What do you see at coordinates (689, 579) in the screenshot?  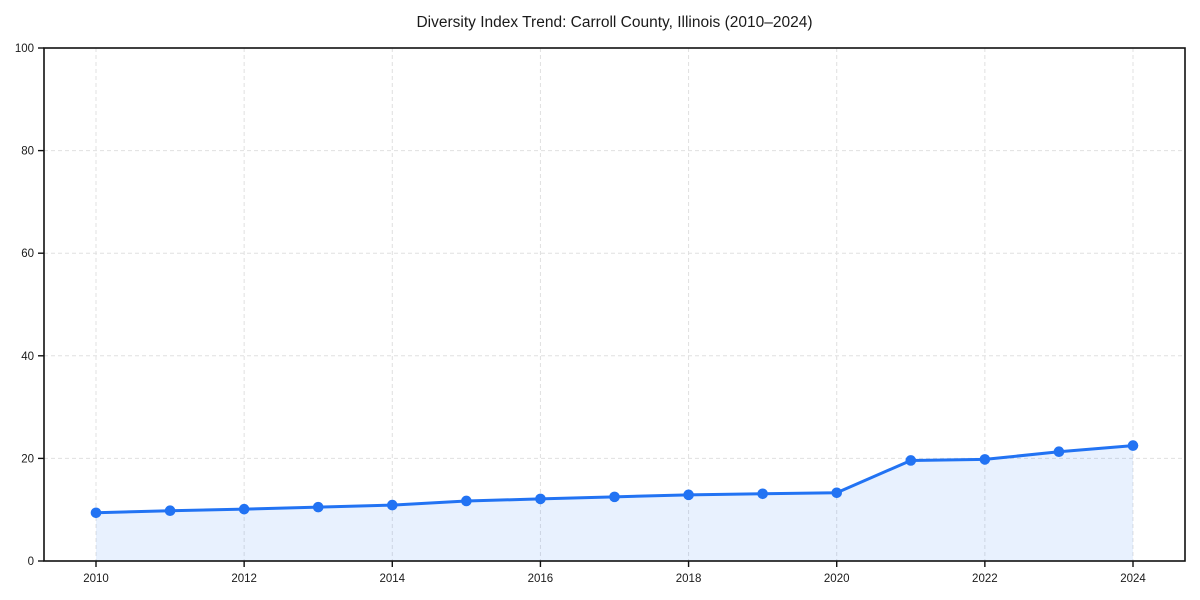 I see `x-tick-label: 2018` at bounding box center [689, 579].